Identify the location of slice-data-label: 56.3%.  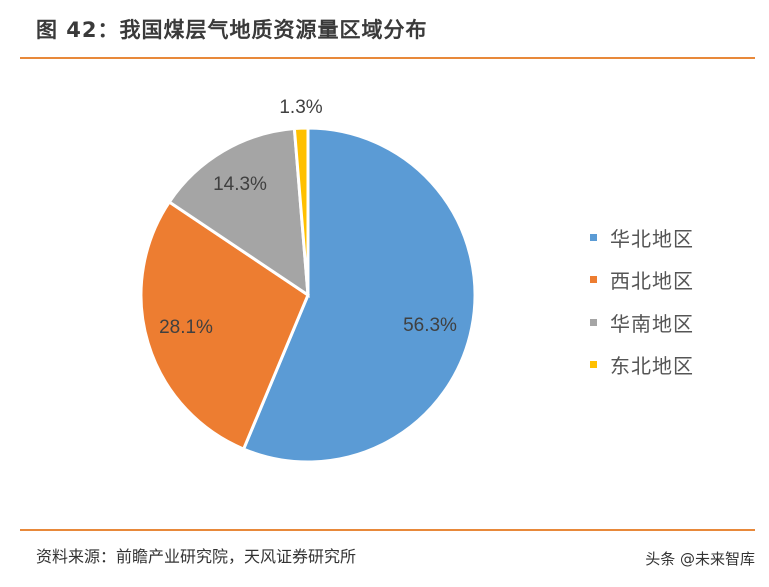
(430, 325).